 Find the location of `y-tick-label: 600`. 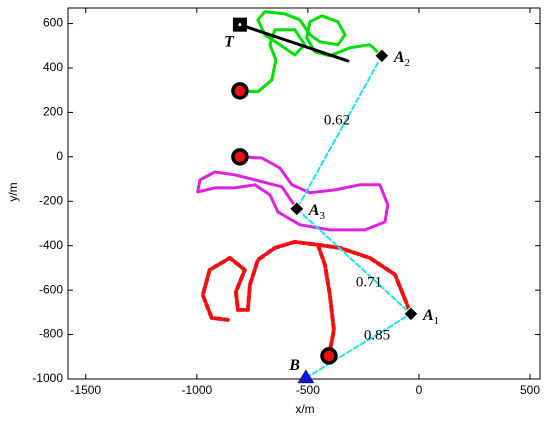

y-tick-label: 600 is located at coordinates (53, 23).